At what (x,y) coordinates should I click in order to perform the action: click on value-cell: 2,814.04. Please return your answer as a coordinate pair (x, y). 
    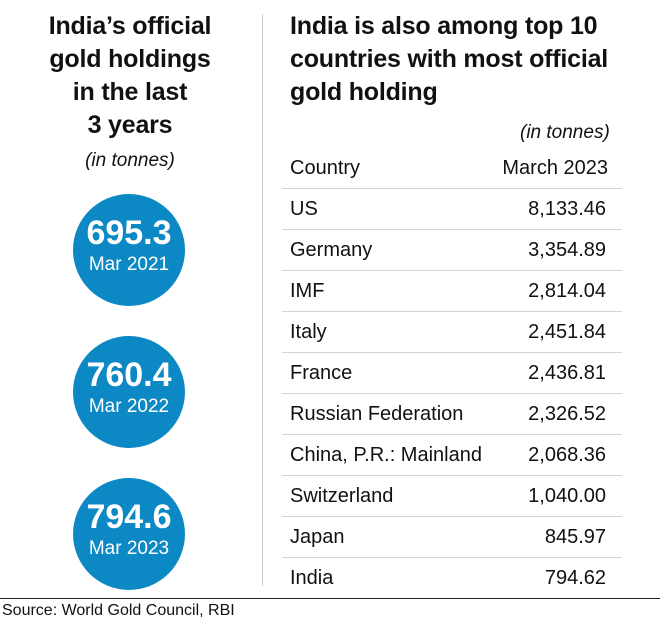
    Looking at the image, I should click on (567, 291).